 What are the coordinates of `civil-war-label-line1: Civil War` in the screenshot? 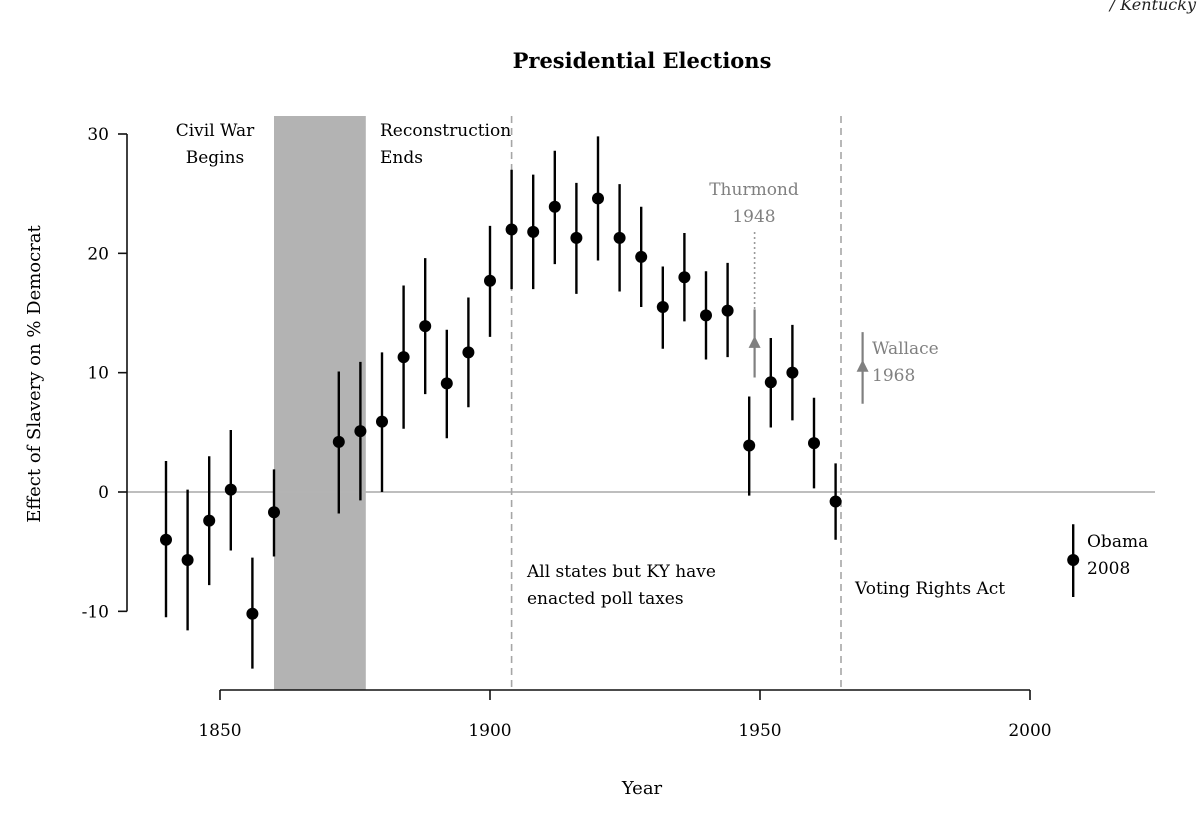 It's located at (215, 131).